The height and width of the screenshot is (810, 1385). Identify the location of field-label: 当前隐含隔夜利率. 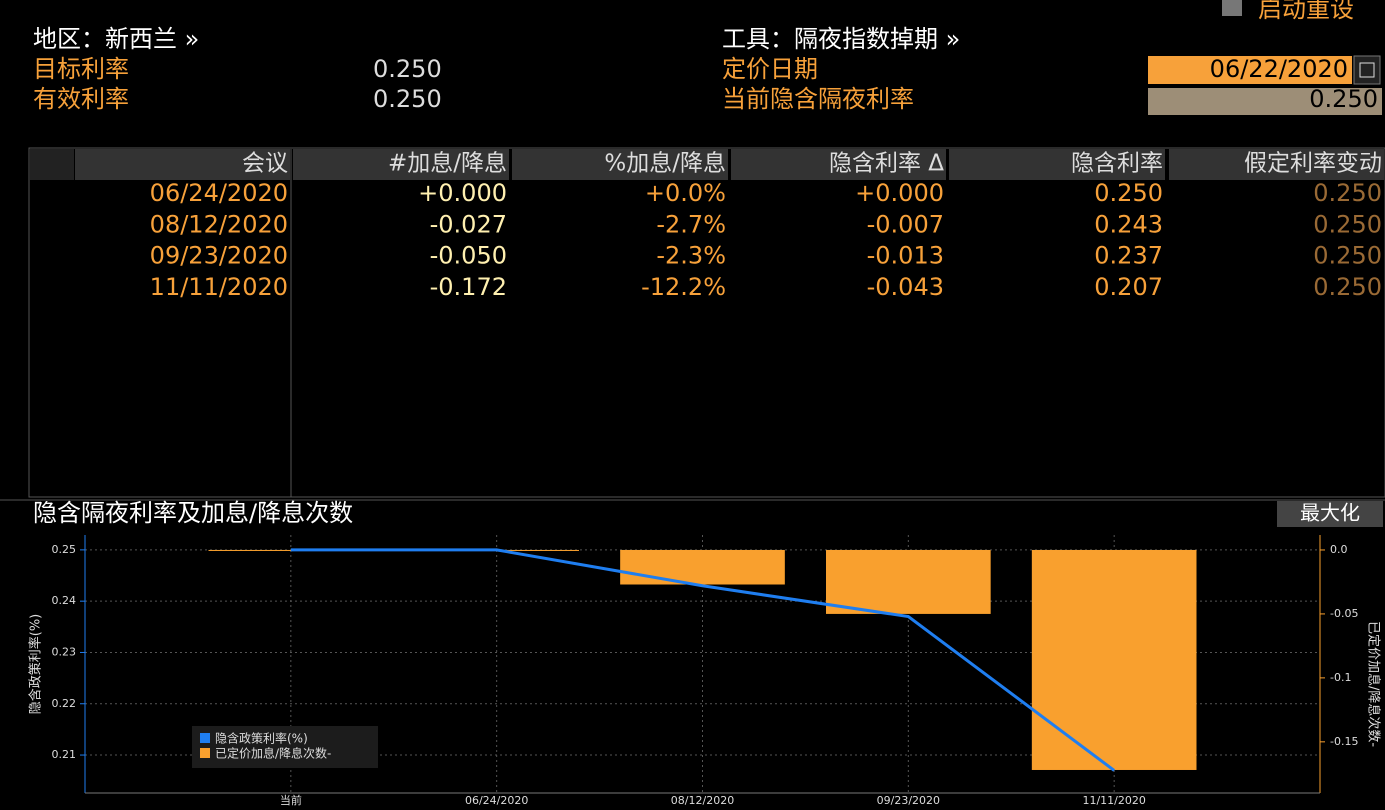
(818, 99).